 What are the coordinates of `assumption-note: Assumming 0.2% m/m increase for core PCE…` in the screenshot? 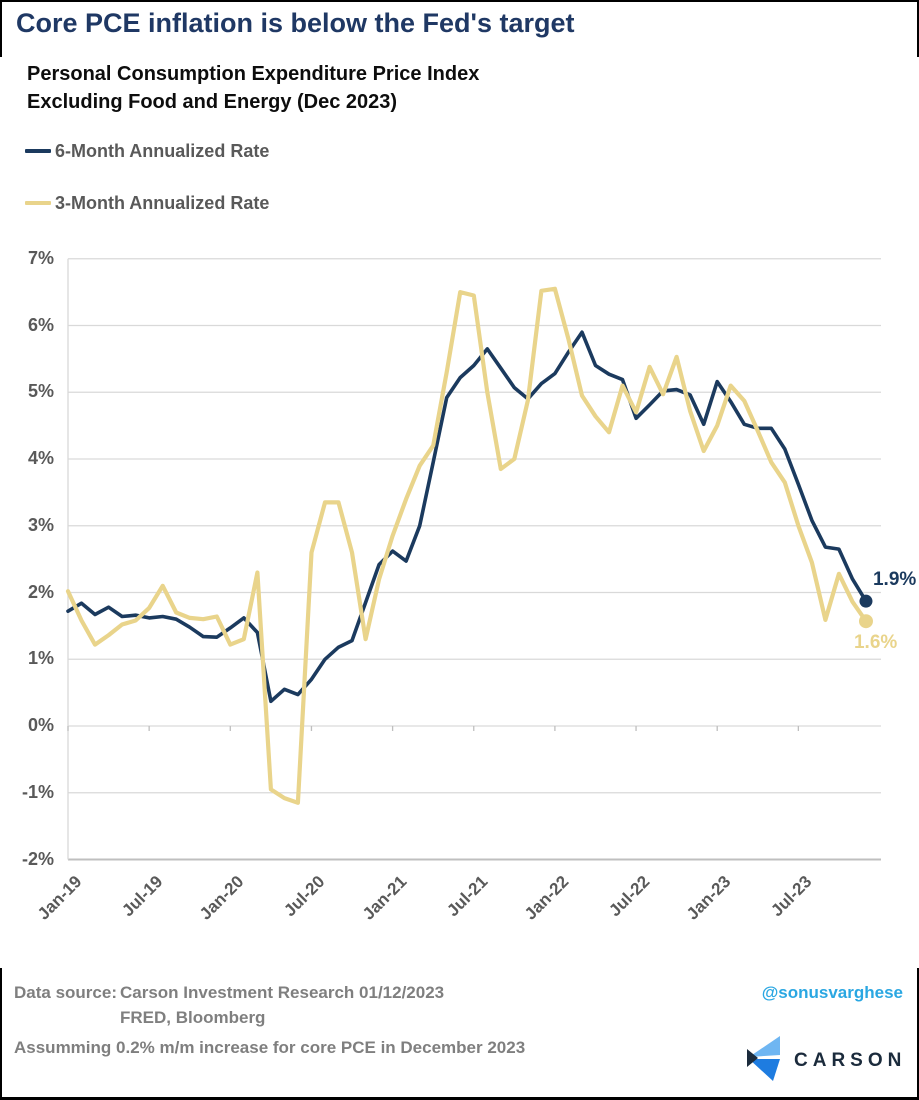 It's located at (270, 1047).